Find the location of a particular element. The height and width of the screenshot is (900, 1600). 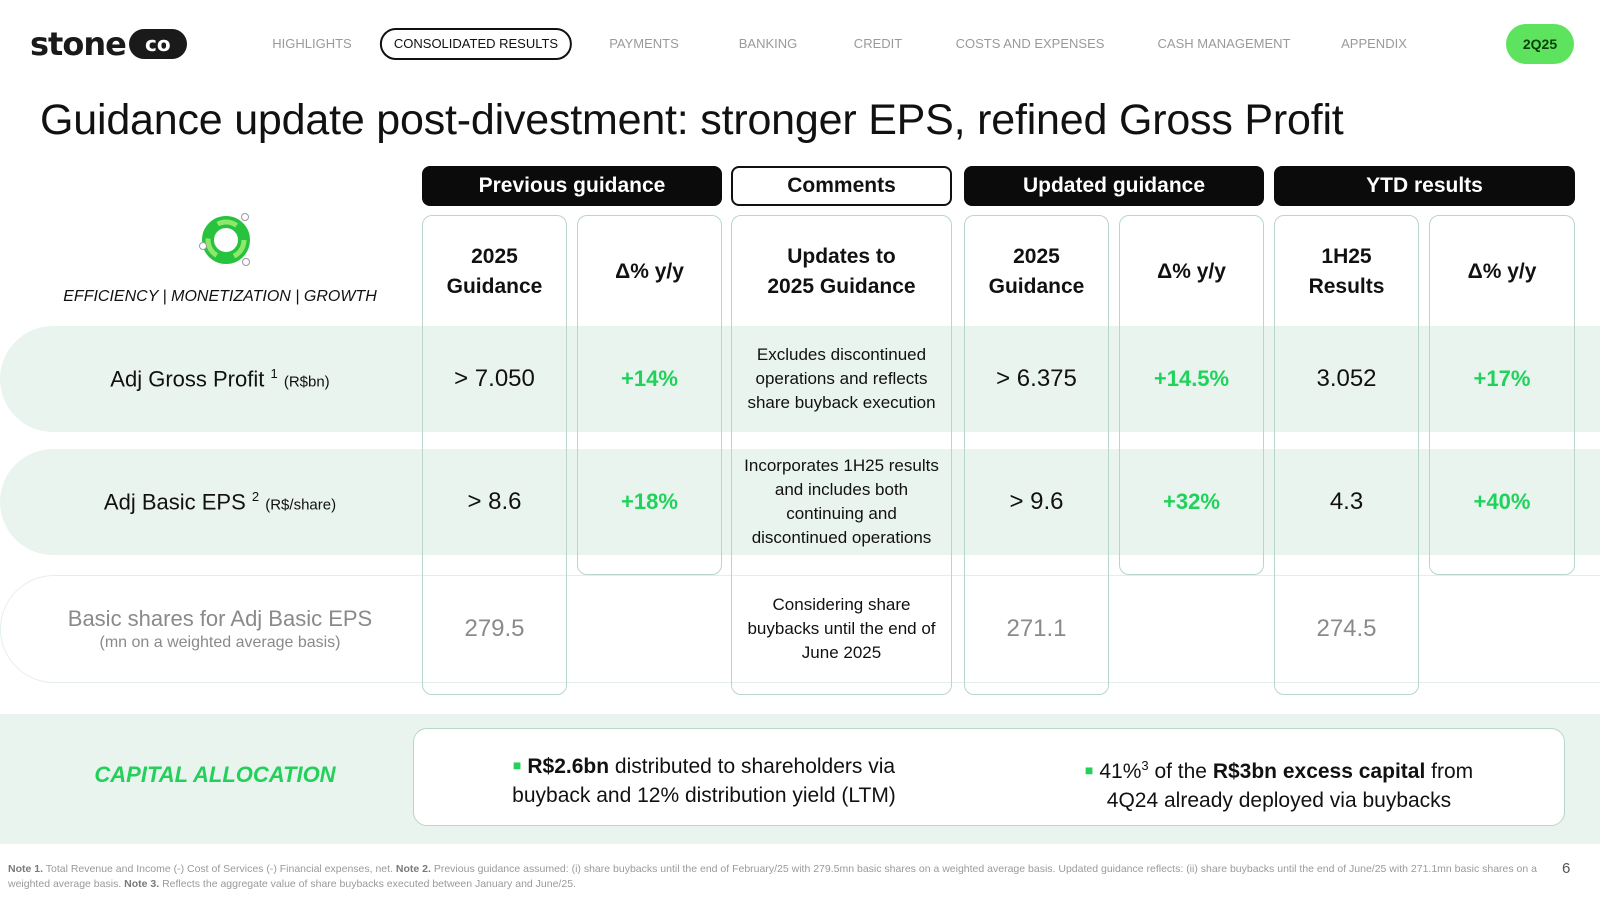

nav-cash-management: CASH MANAGEMENT is located at coordinates (1224, 43).